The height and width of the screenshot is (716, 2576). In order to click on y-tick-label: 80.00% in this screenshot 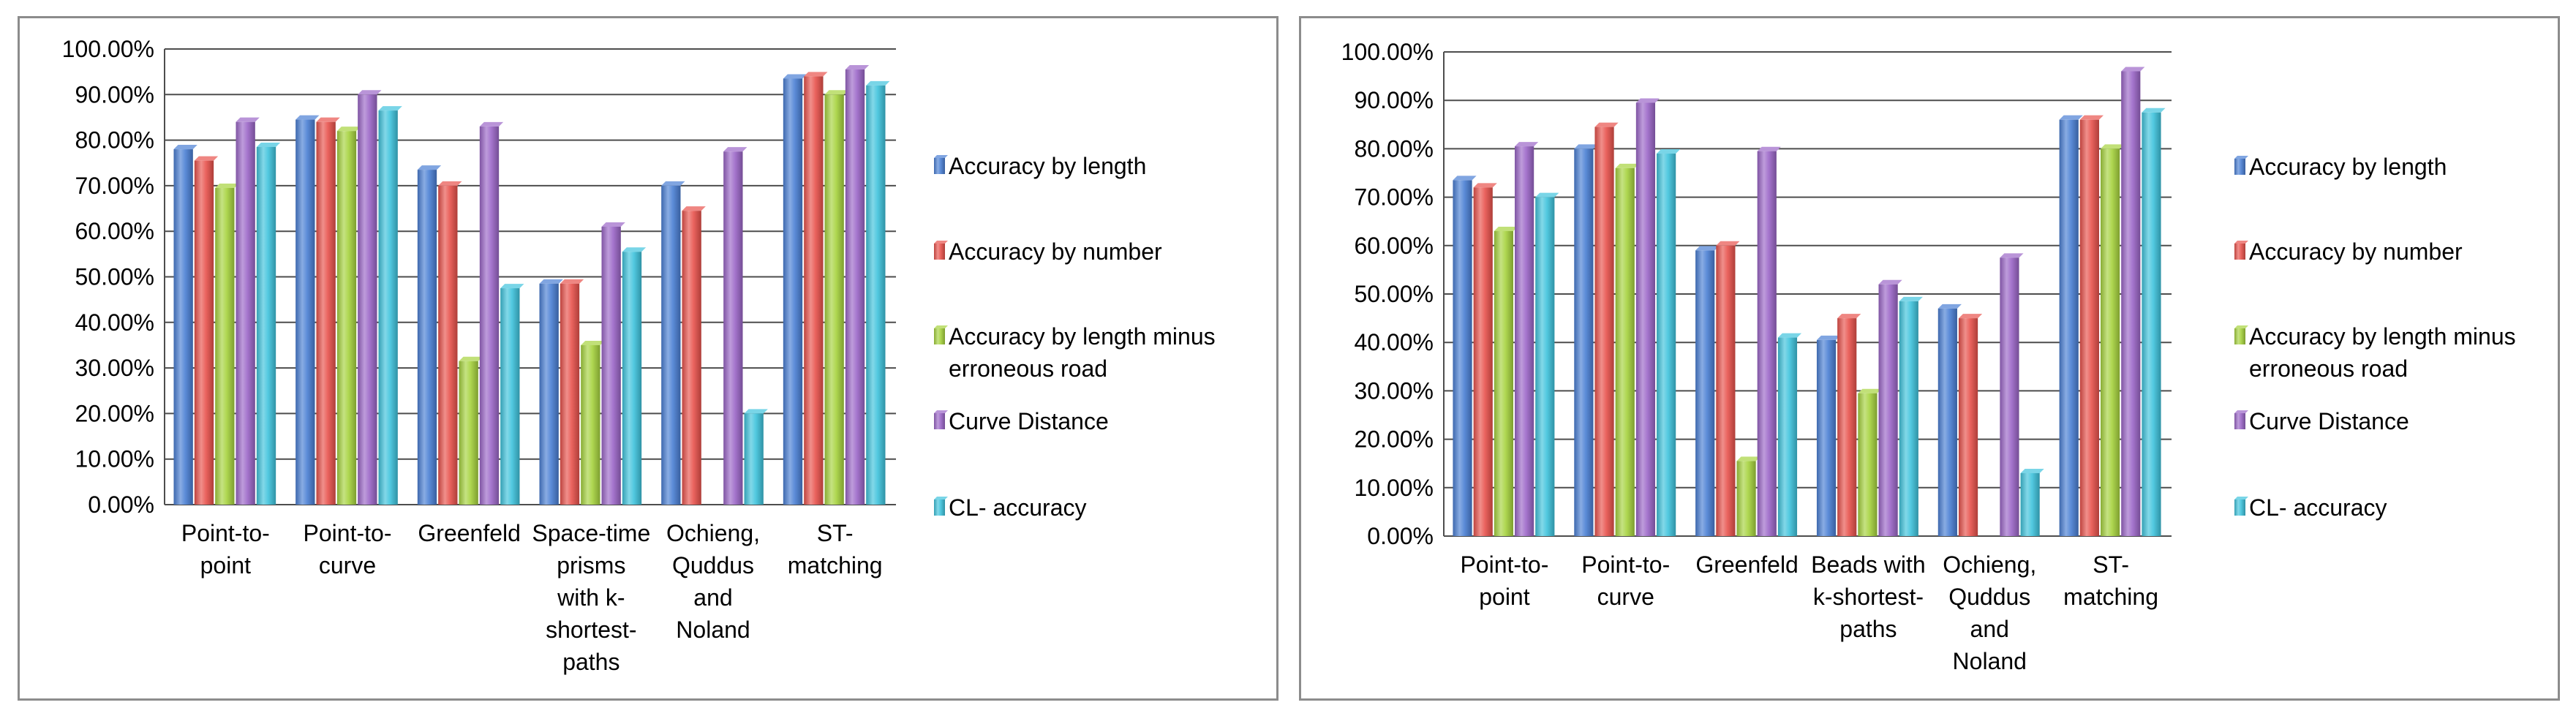, I will do `click(114, 140)`.